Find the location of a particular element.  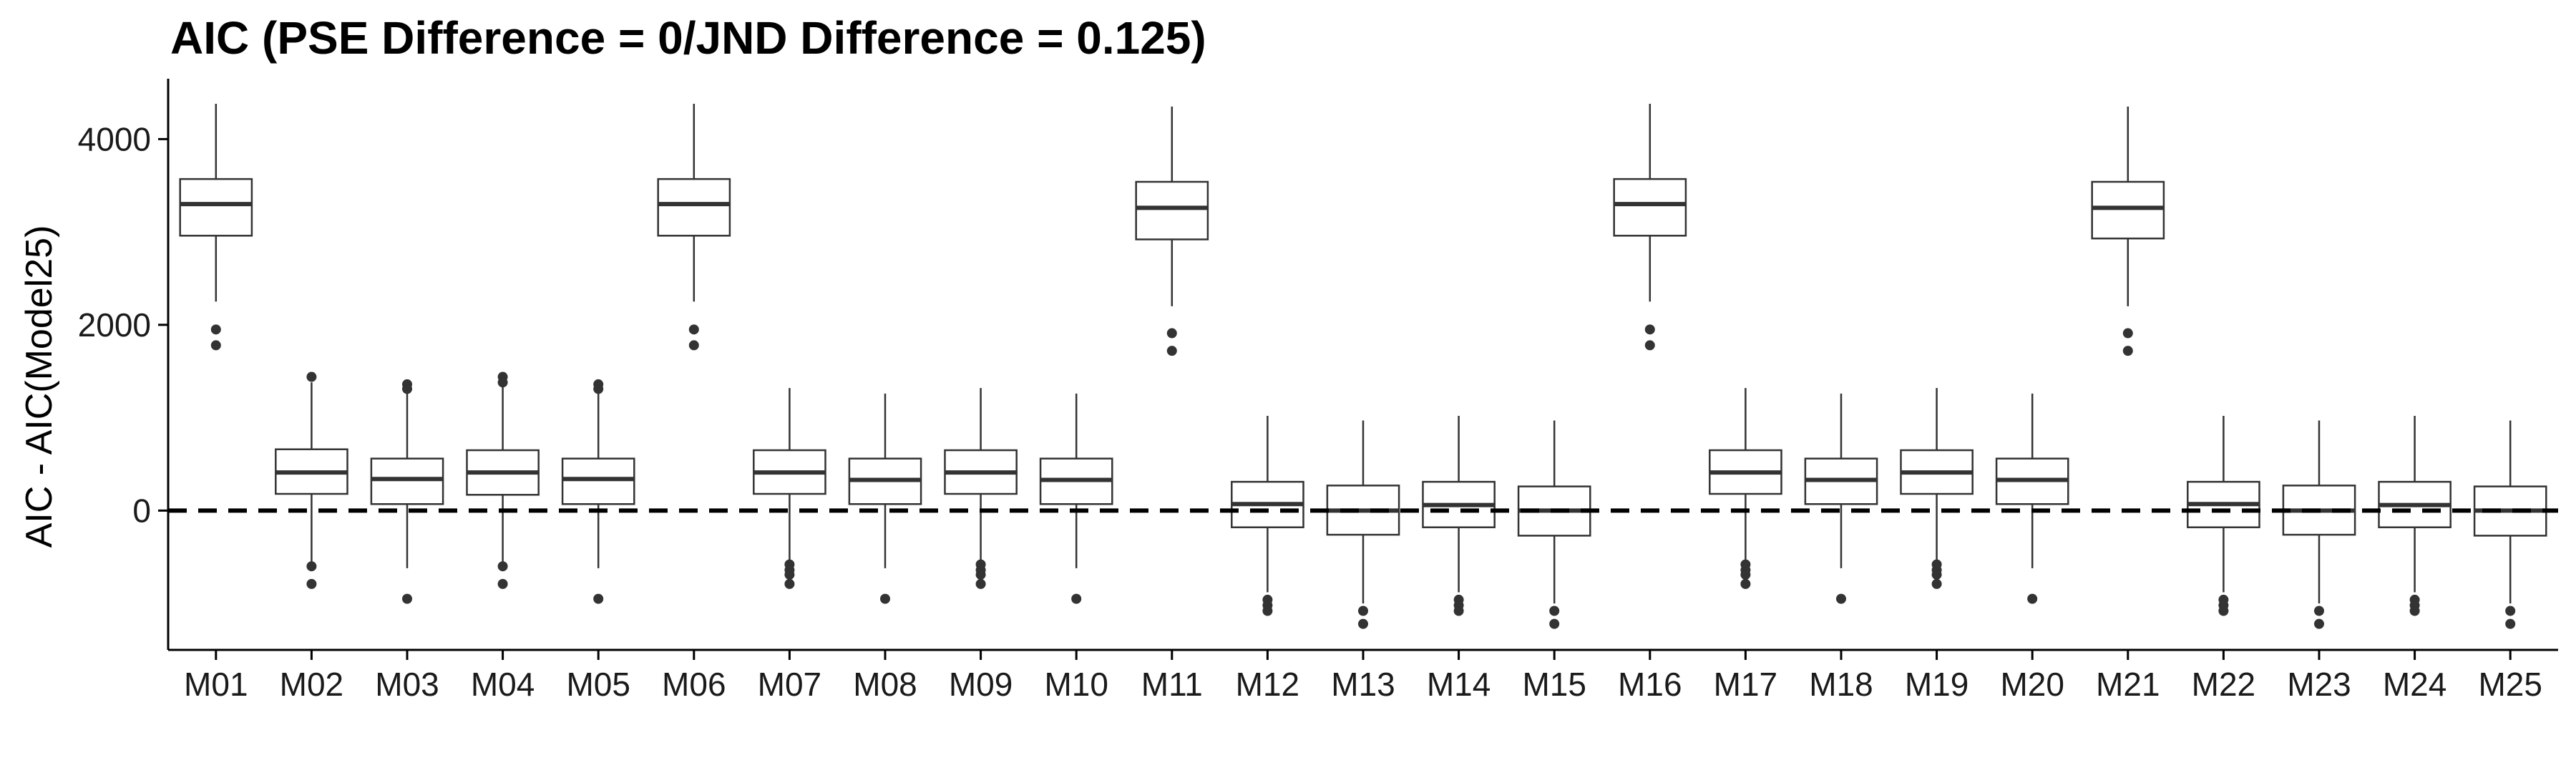

x-tick-label: M01 is located at coordinates (216, 684).